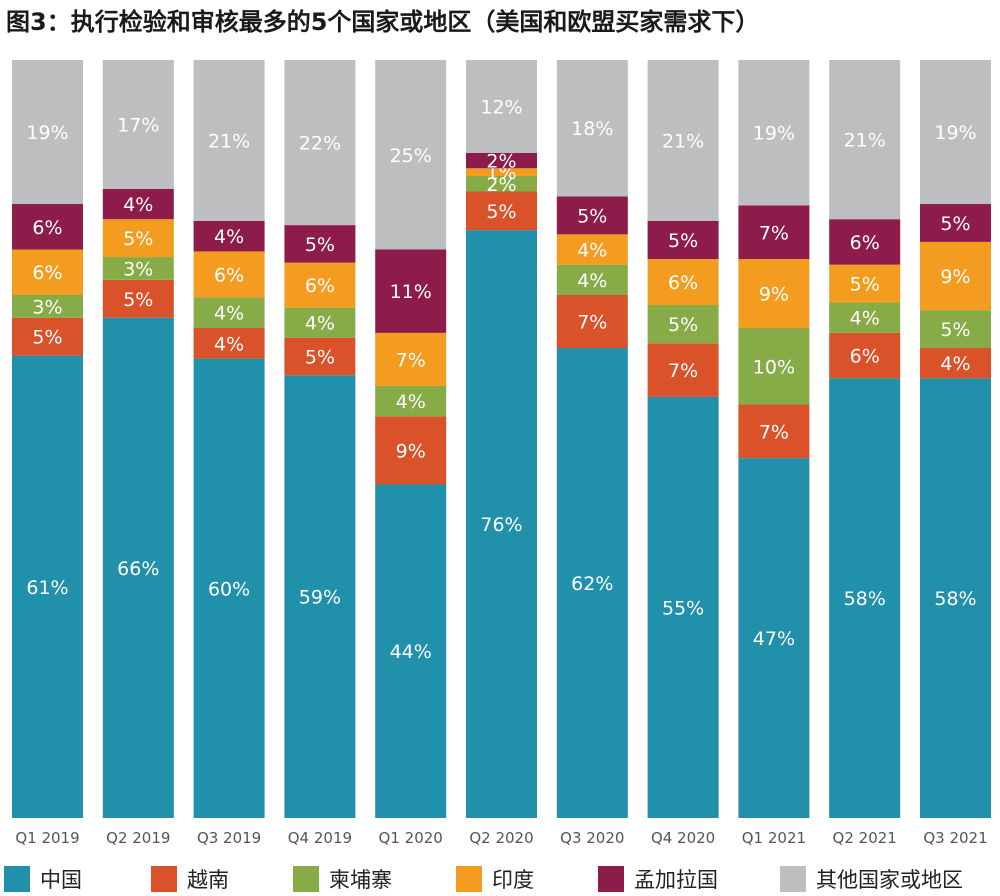  Describe the element at coordinates (383, 22) in the screenshot. I see `chart-title: 图3：执行检验和审核最多的5个国家或地区（美国和欧盟买家需求下）` at that location.